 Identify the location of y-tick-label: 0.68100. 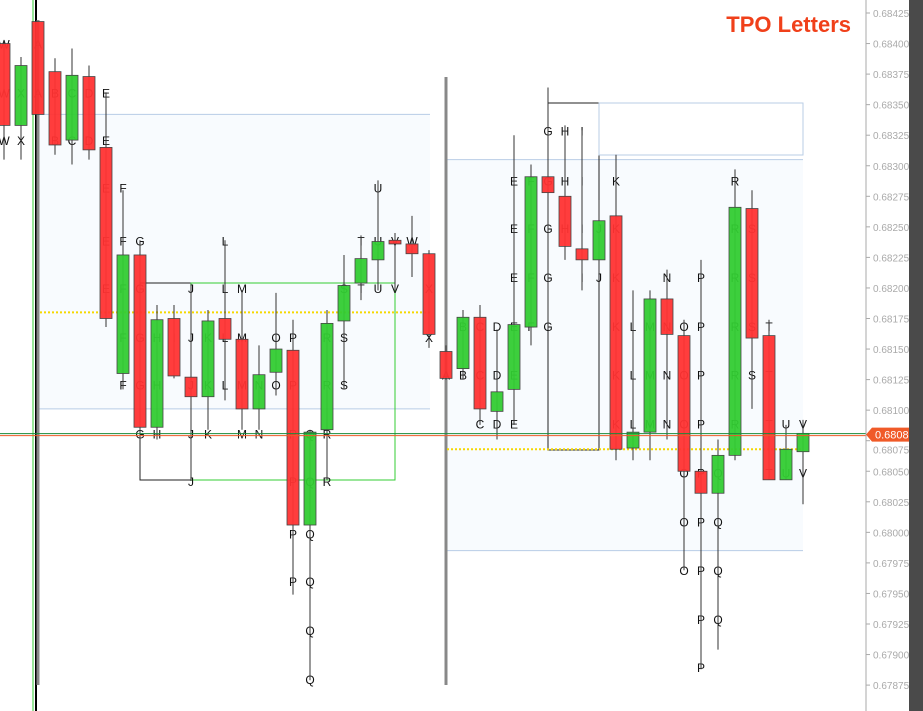
(891, 411).